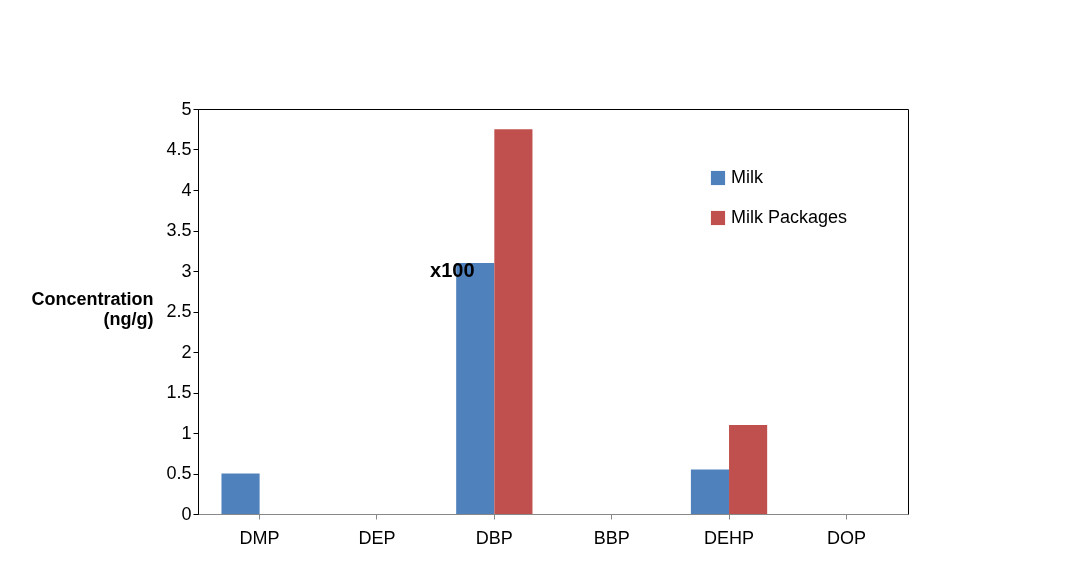 This screenshot has height=574, width=1090. Describe the element at coordinates (179, 473) in the screenshot. I see `y-tick-label: 0.5` at that location.